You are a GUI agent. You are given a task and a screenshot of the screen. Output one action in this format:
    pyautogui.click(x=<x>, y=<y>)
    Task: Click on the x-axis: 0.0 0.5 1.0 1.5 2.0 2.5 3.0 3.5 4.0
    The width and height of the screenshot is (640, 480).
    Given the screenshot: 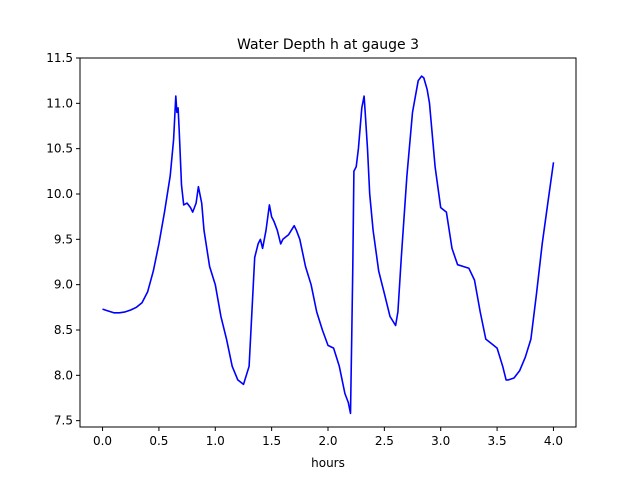 What is the action you would take?
    pyautogui.click(x=328, y=437)
    